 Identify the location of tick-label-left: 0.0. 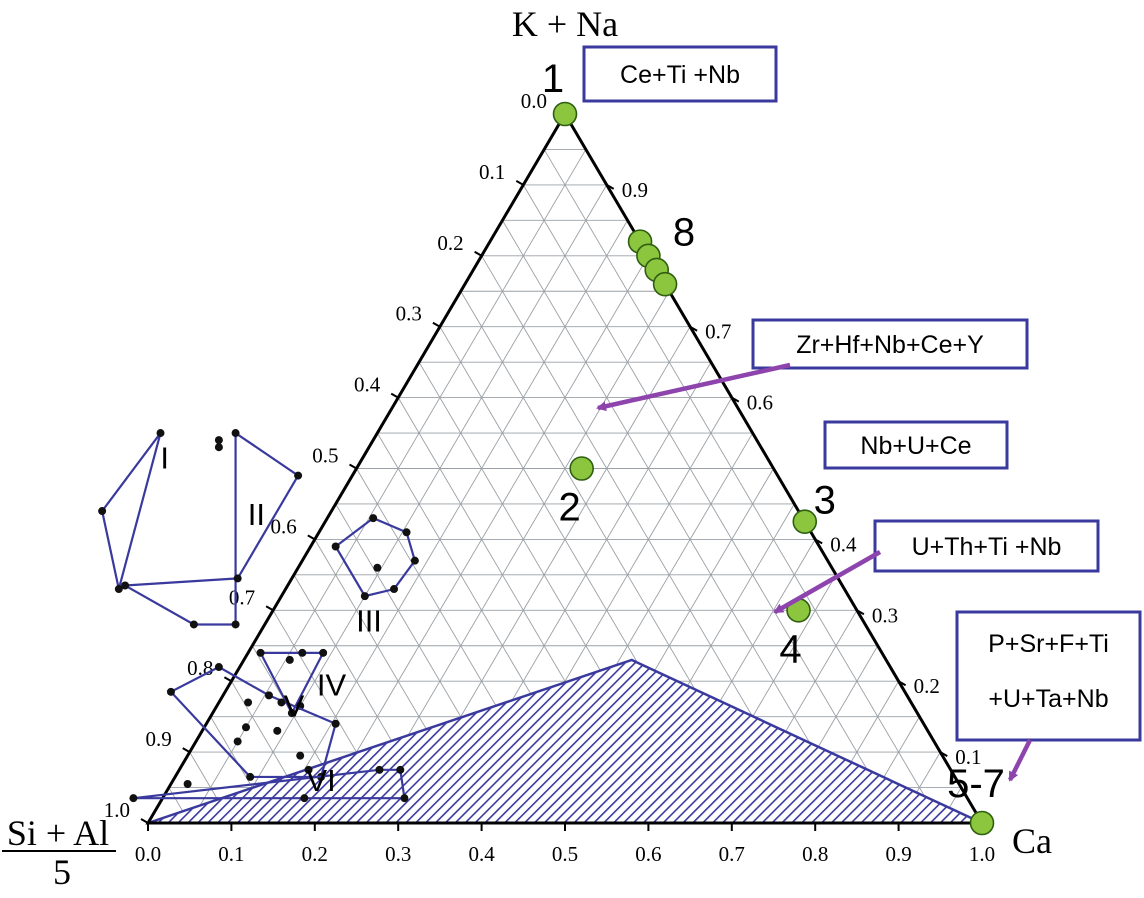
(534, 101).